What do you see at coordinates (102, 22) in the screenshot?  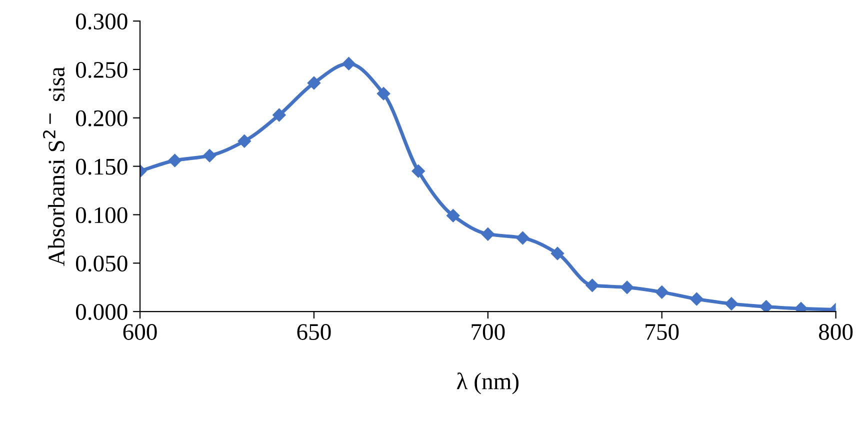 I see `y-tick-label: 0.300` at bounding box center [102, 22].